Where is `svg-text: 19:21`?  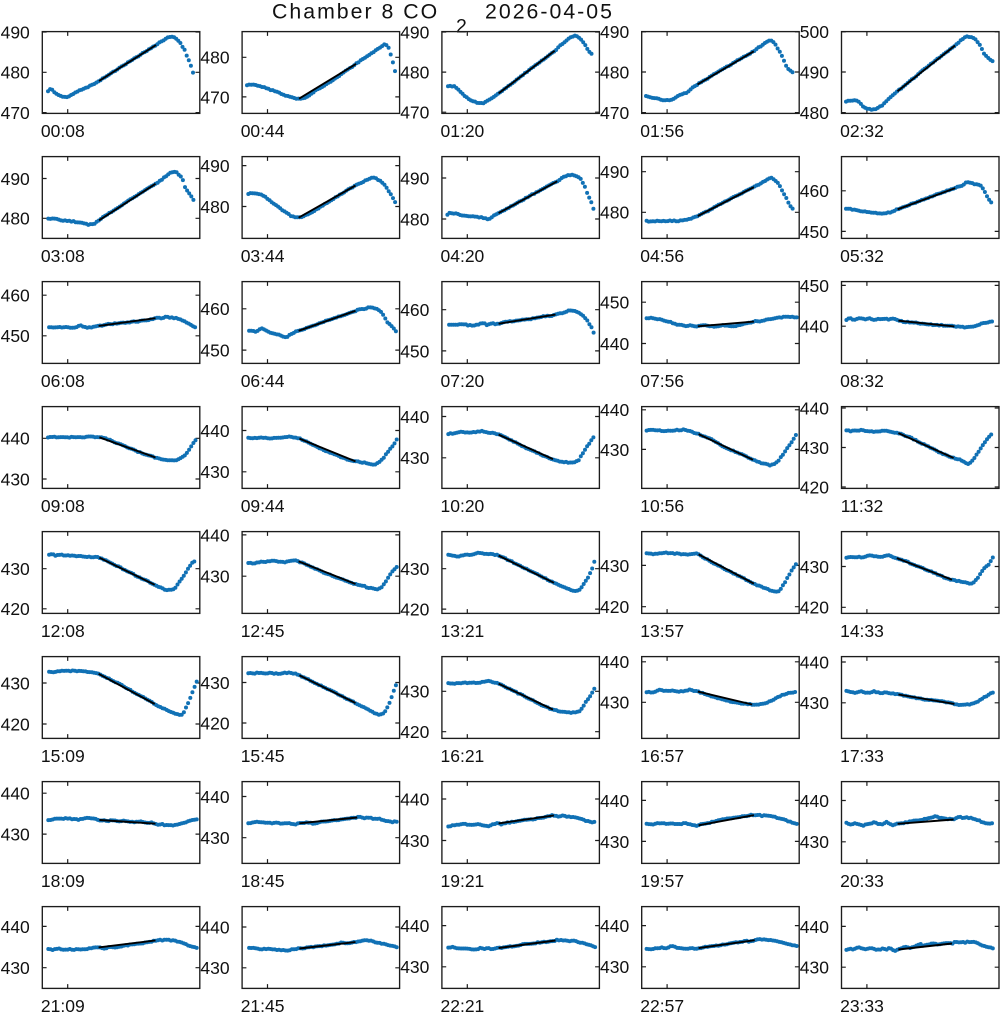
svg-text: 19:21 is located at coordinates (463, 881).